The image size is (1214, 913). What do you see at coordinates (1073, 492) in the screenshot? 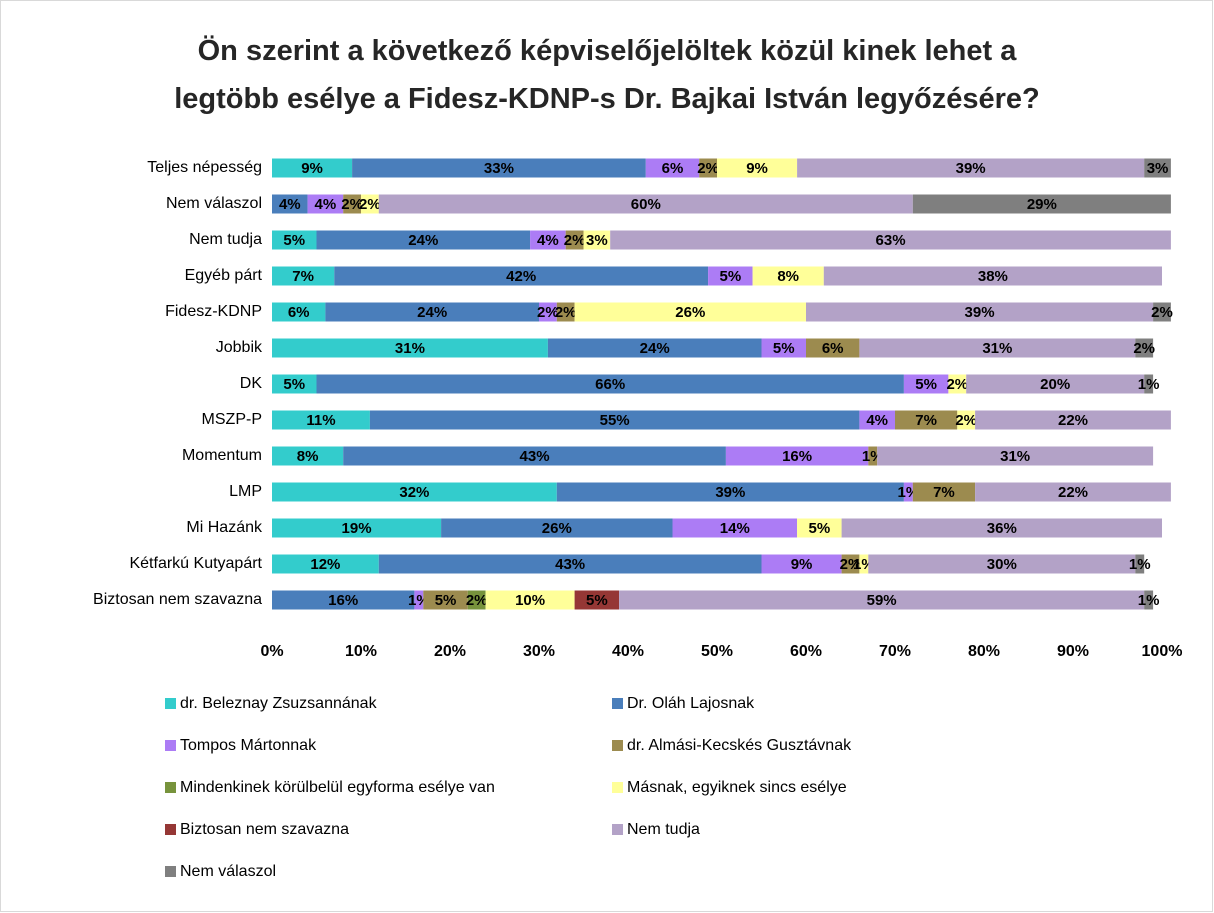
I see `data-label: 22%` at bounding box center [1073, 492].